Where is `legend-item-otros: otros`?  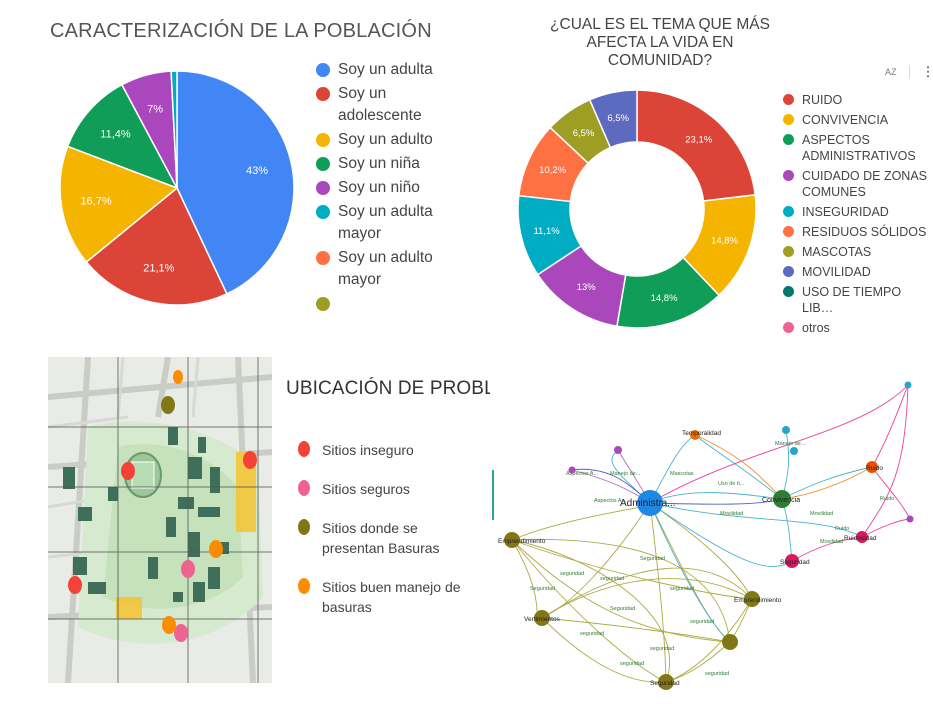
legend-item-otros: otros is located at coordinates (858, 328).